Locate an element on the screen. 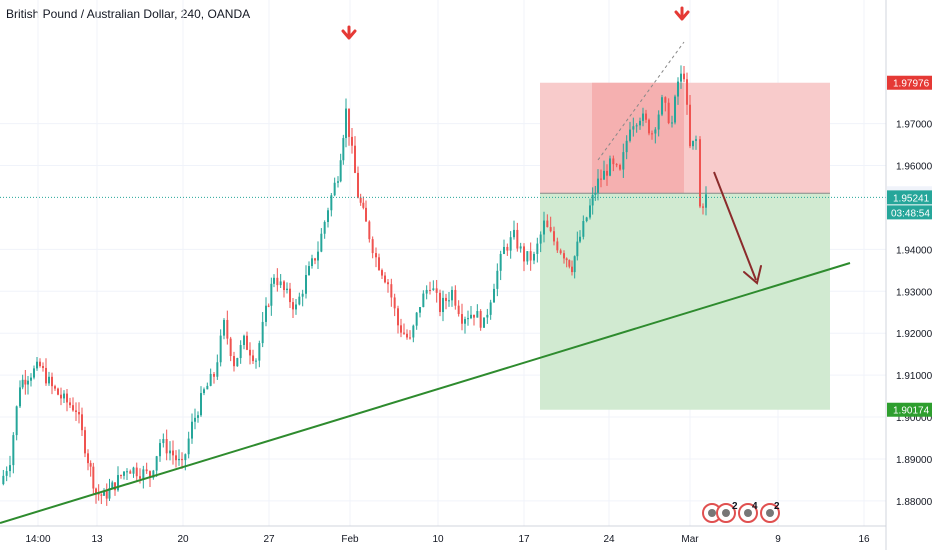 The width and height of the screenshot is (932, 550). stop-loss-zone-active is located at coordinates (638, 138).